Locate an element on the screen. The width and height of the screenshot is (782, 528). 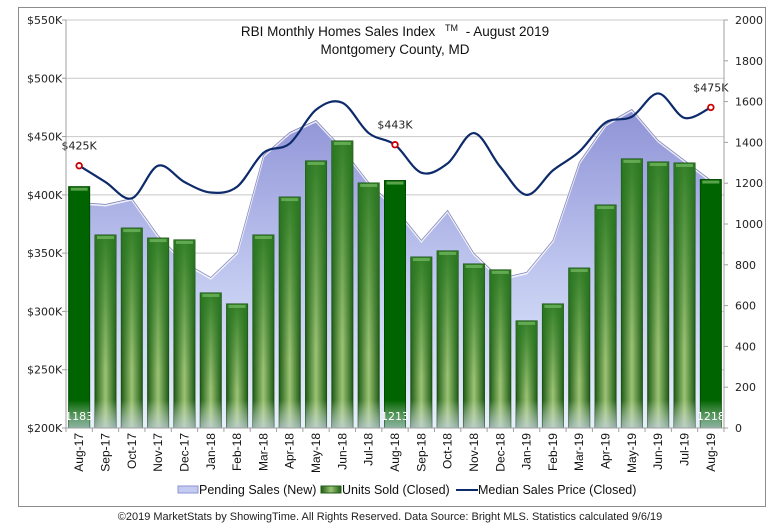
x-axis-tick-label: Sep-17 is located at coordinates (105, 452).